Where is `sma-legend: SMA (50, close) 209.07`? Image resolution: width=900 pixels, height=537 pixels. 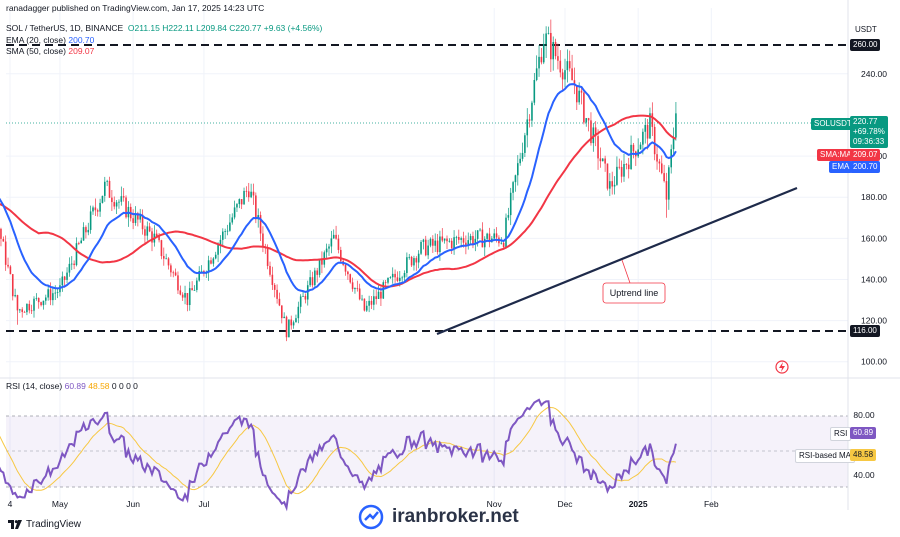
sma-legend: SMA (50, close) 209.07 is located at coordinates (50, 51).